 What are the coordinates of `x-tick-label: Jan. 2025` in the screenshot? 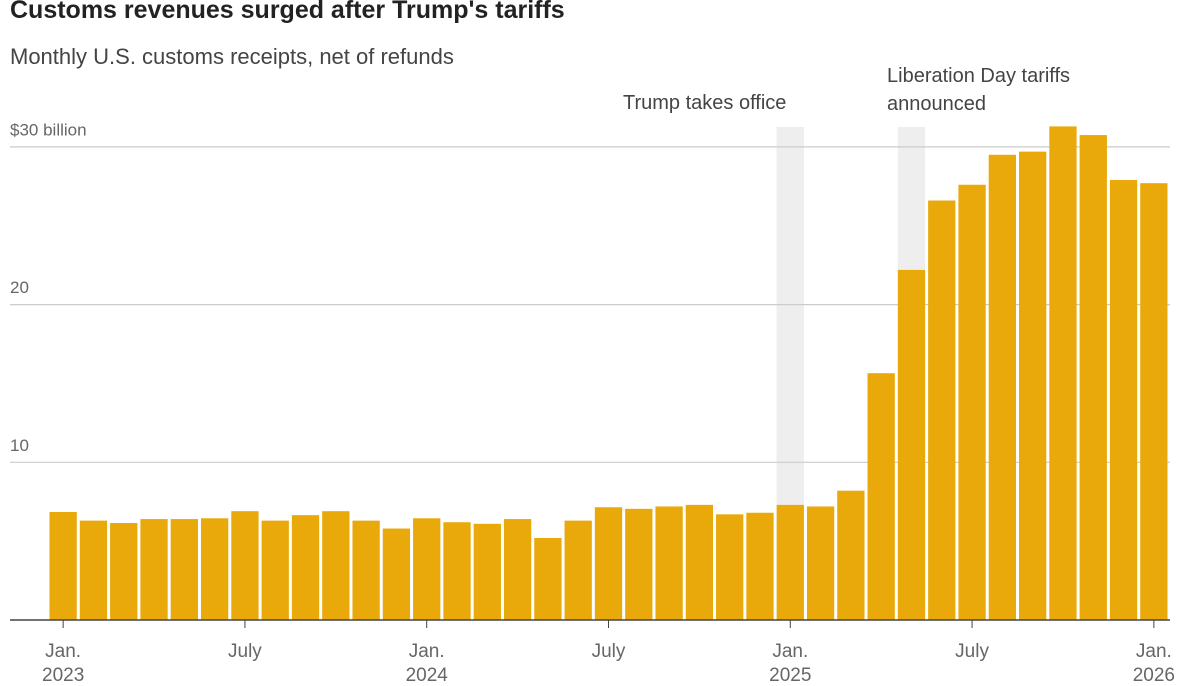 It's located at (790, 663).